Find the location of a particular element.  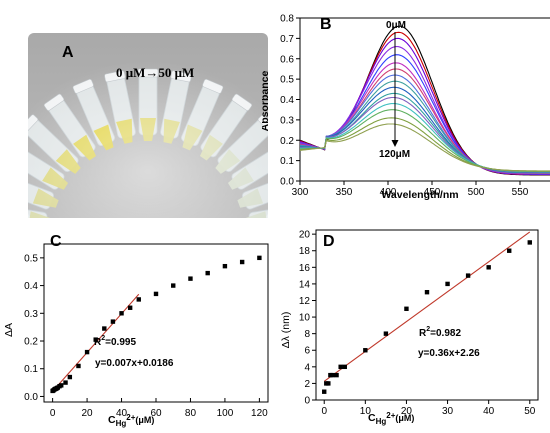

c-ylabel: ΔA is located at coordinates (9, 330).